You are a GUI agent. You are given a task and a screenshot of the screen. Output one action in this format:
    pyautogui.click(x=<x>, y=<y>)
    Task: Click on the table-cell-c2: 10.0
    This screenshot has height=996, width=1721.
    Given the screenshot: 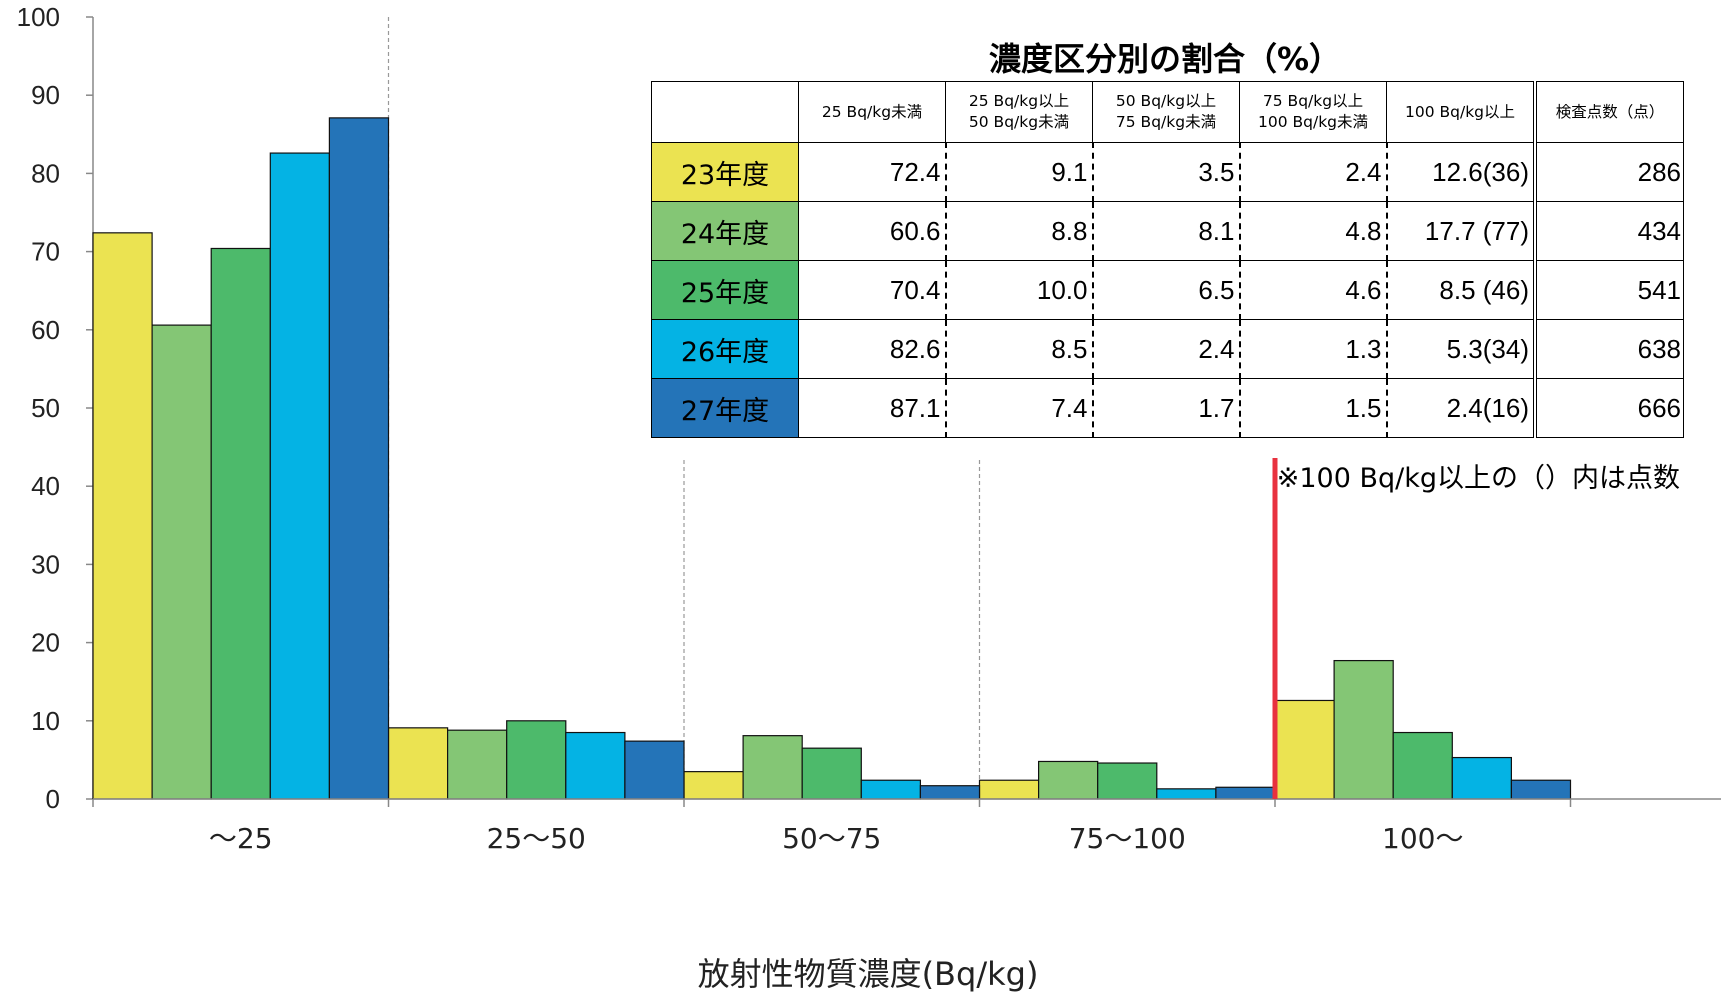 What is the action you would take?
    pyautogui.click(x=1019, y=290)
    